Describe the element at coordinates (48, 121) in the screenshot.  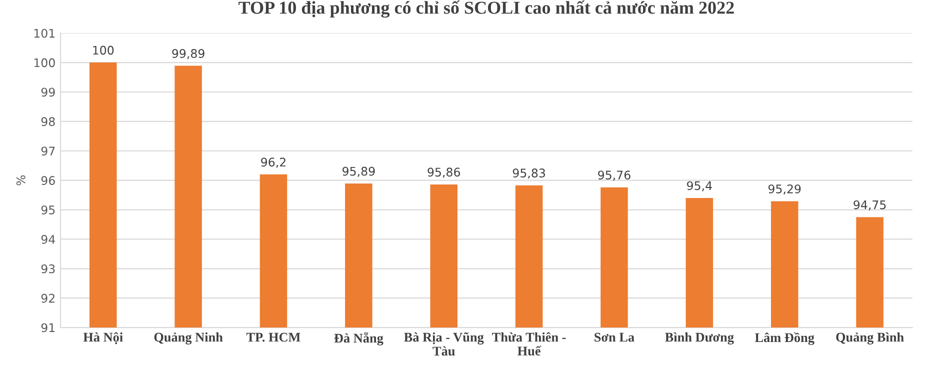
I see `y-tick-label: 98` at that location.